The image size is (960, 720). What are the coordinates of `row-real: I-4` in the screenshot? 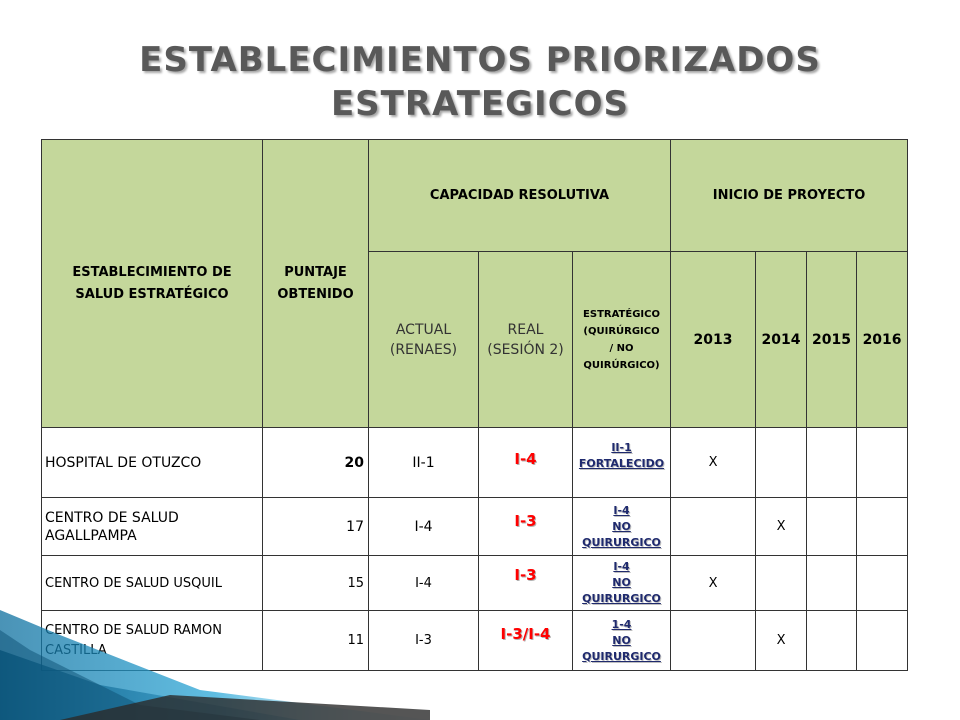 It's located at (525, 462).